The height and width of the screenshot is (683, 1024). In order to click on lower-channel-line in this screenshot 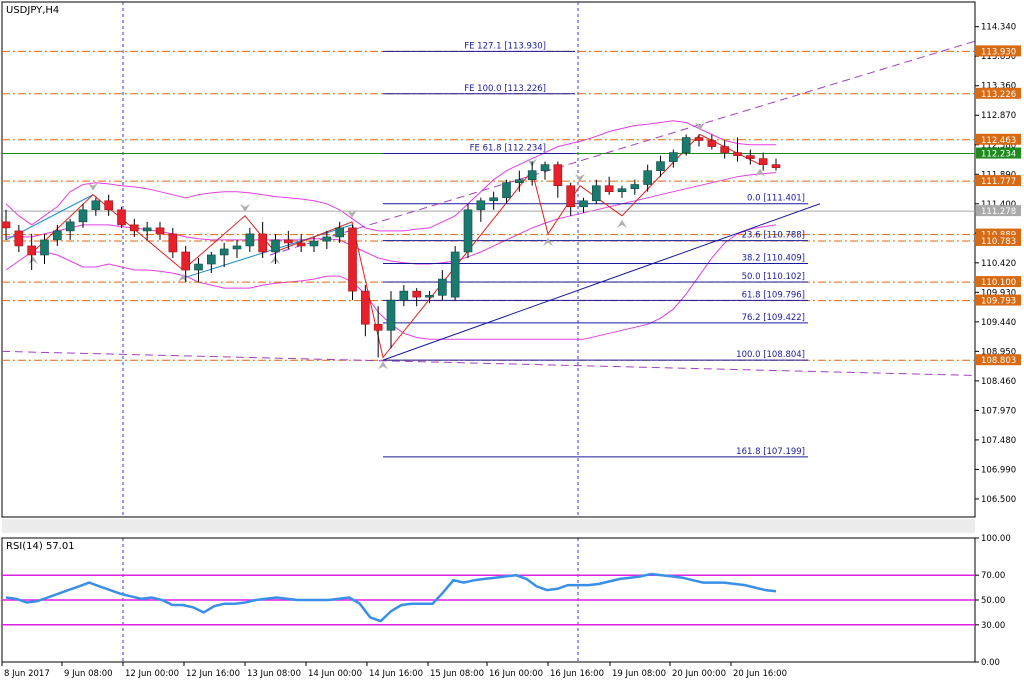, I will do `click(488, 363)`.